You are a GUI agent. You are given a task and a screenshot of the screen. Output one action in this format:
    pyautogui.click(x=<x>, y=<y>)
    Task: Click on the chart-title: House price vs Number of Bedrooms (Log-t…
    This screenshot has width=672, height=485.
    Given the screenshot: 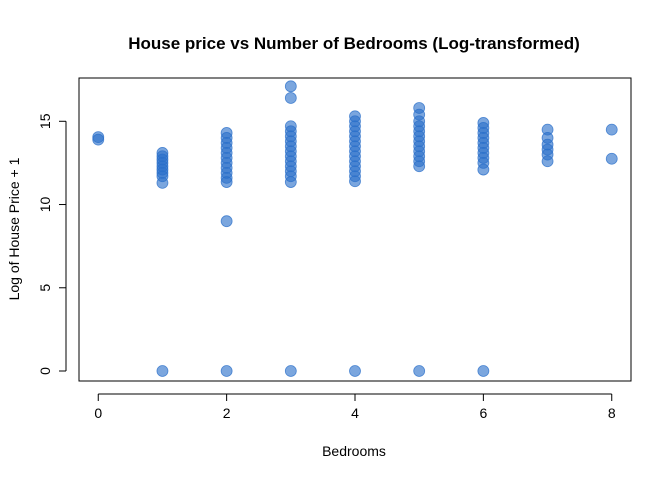 What is the action you would take?
    pyautogui.click(x=354, y=43)
    